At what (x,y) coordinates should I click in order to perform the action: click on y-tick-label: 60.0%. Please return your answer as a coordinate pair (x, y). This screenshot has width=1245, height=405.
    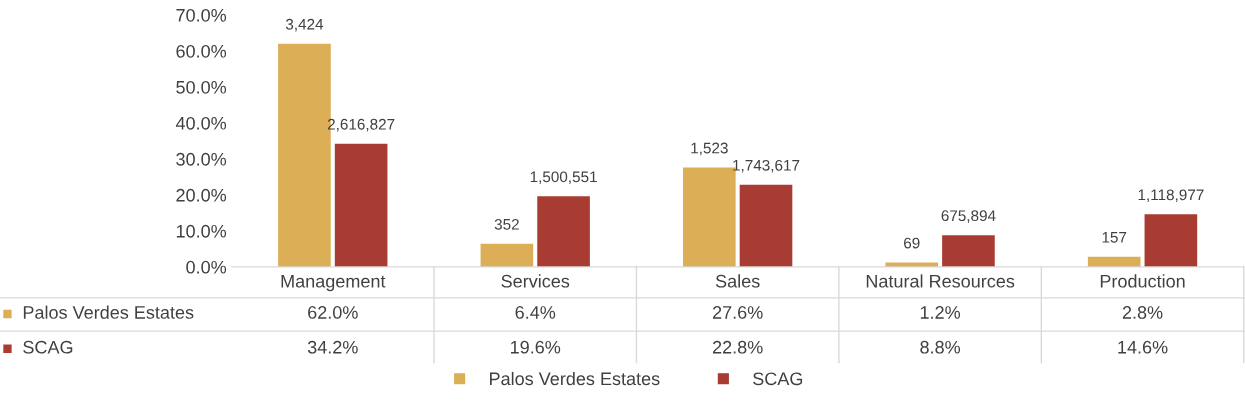
    Looking at the image, I should click on (201, 51).